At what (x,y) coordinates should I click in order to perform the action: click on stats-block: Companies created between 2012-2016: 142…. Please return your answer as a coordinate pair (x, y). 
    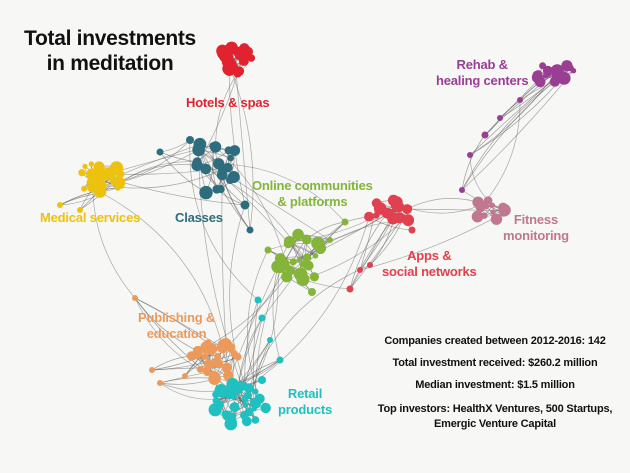
    Looking at the image, I should click on (495, 363).